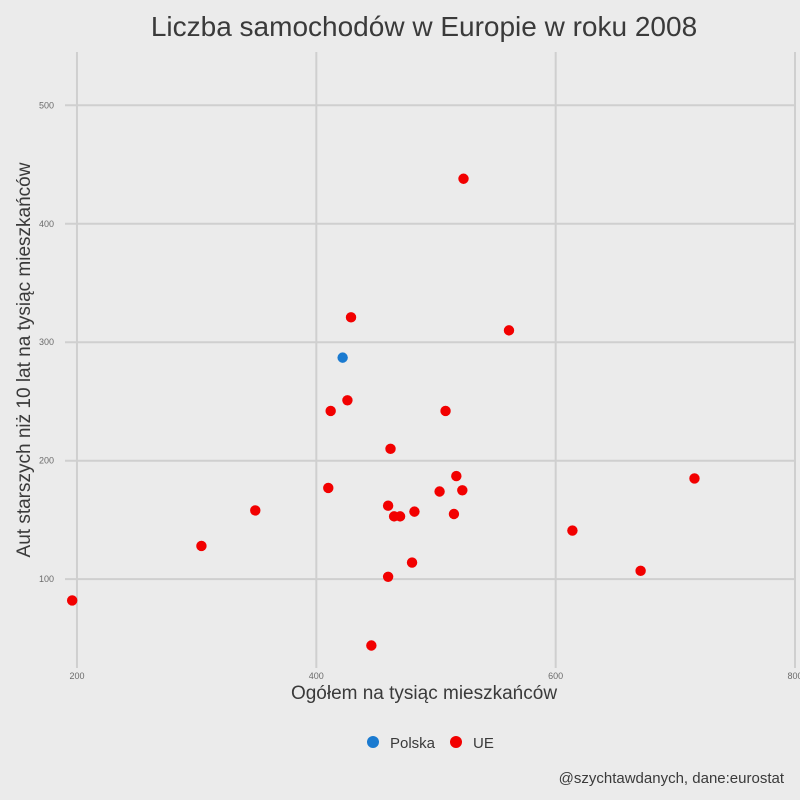  I want to click on legend-label: UE, so click(483, 743).